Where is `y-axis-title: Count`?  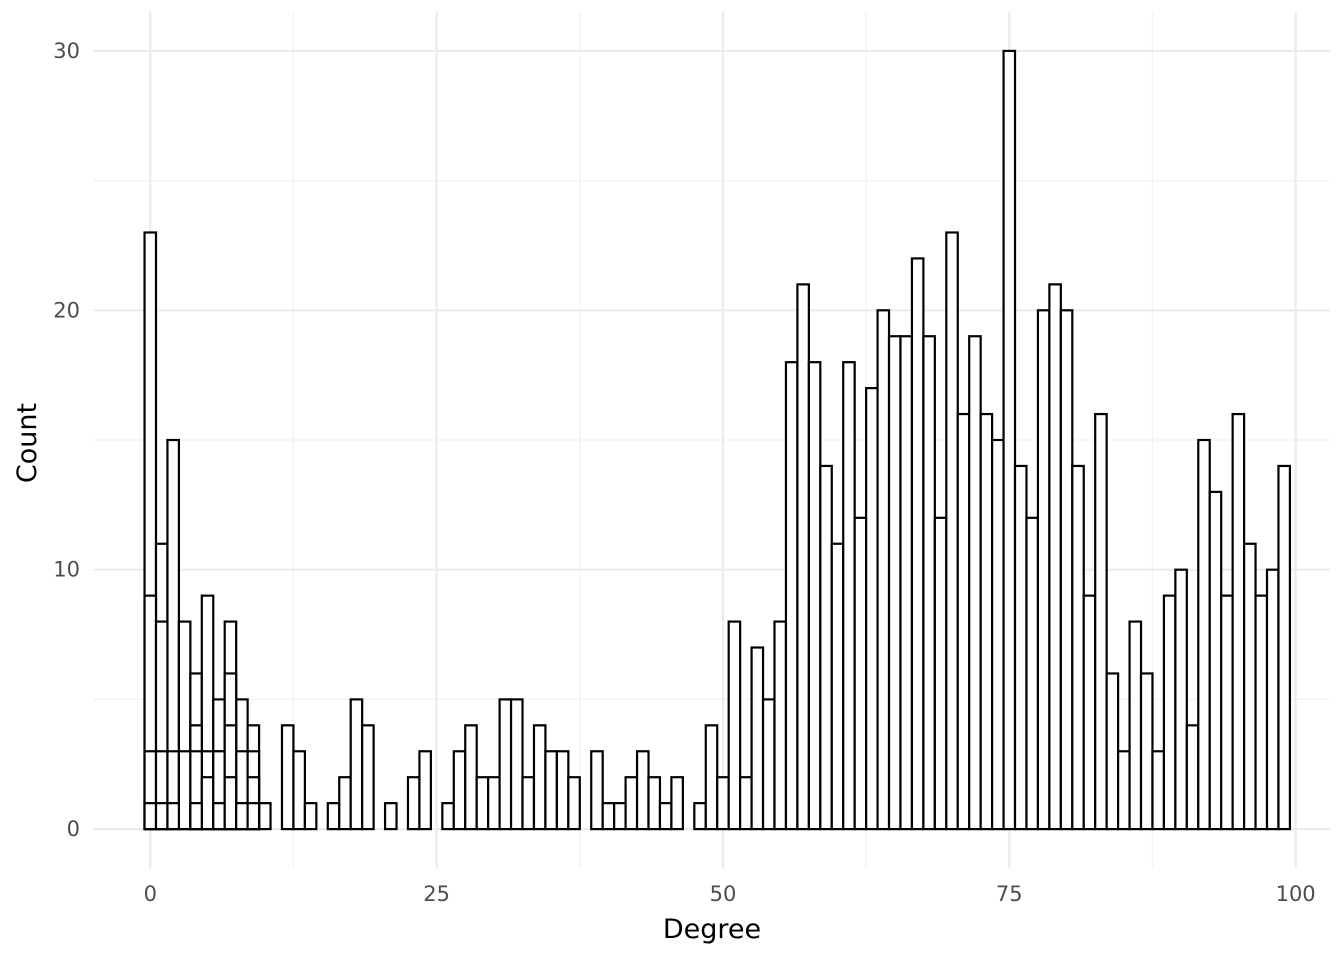 y-axis-title: Count is located at coordinates (27, 443).